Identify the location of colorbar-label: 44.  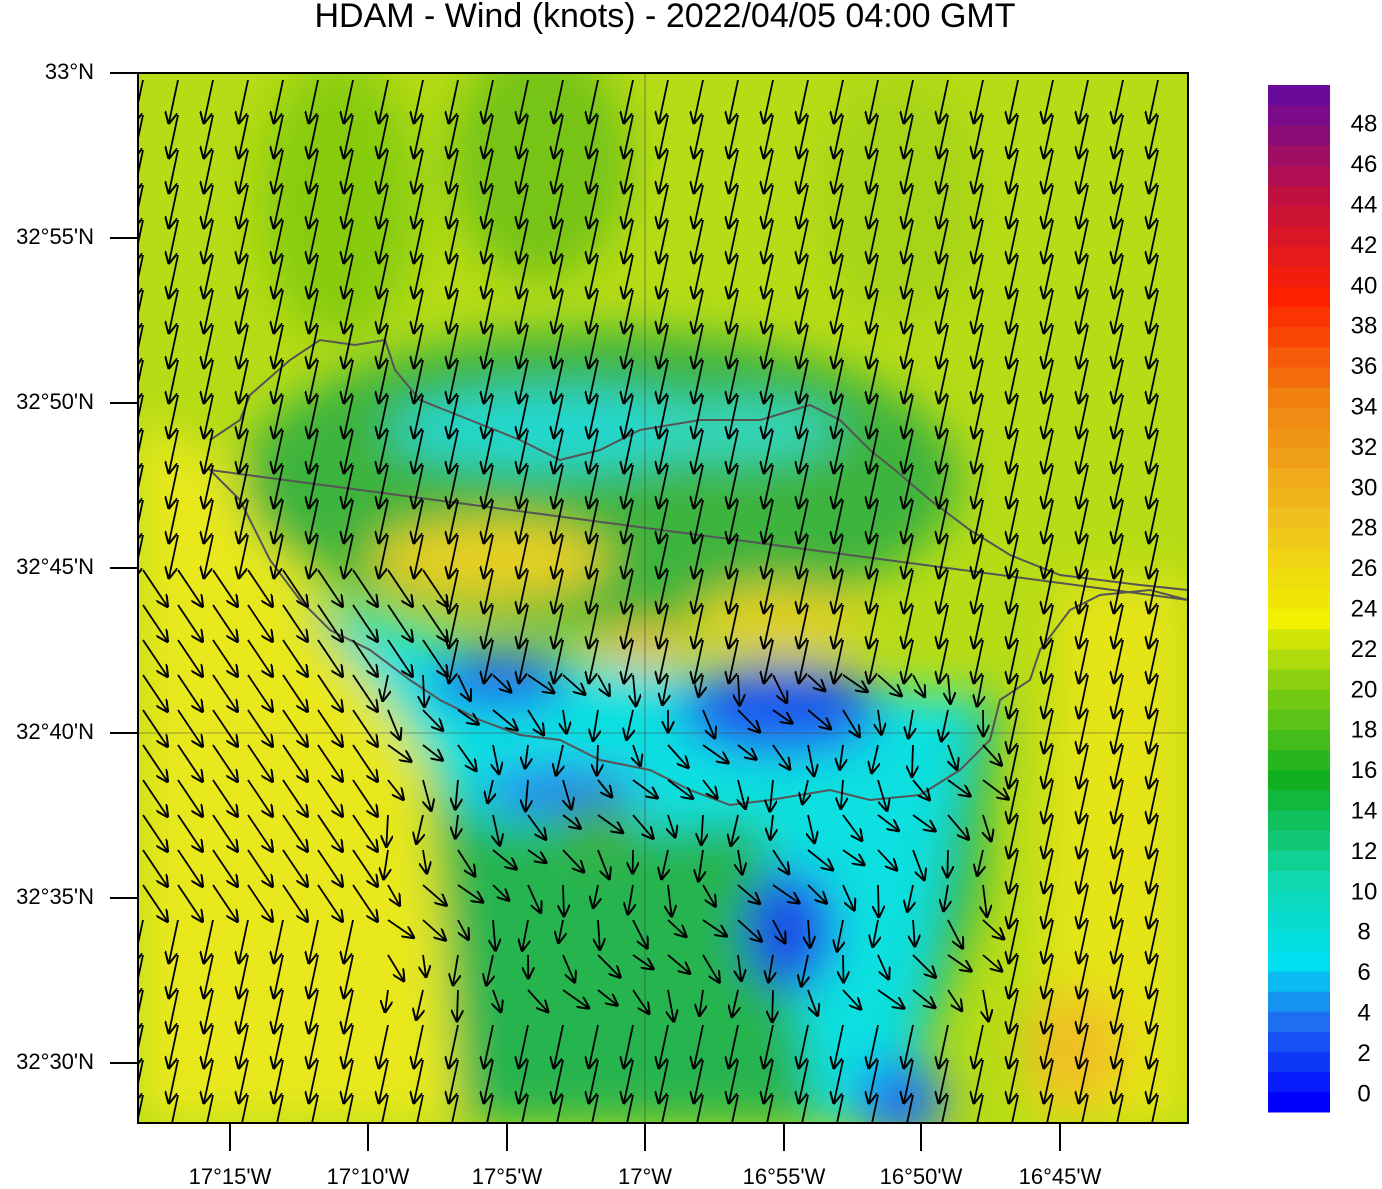
(1364, 205).